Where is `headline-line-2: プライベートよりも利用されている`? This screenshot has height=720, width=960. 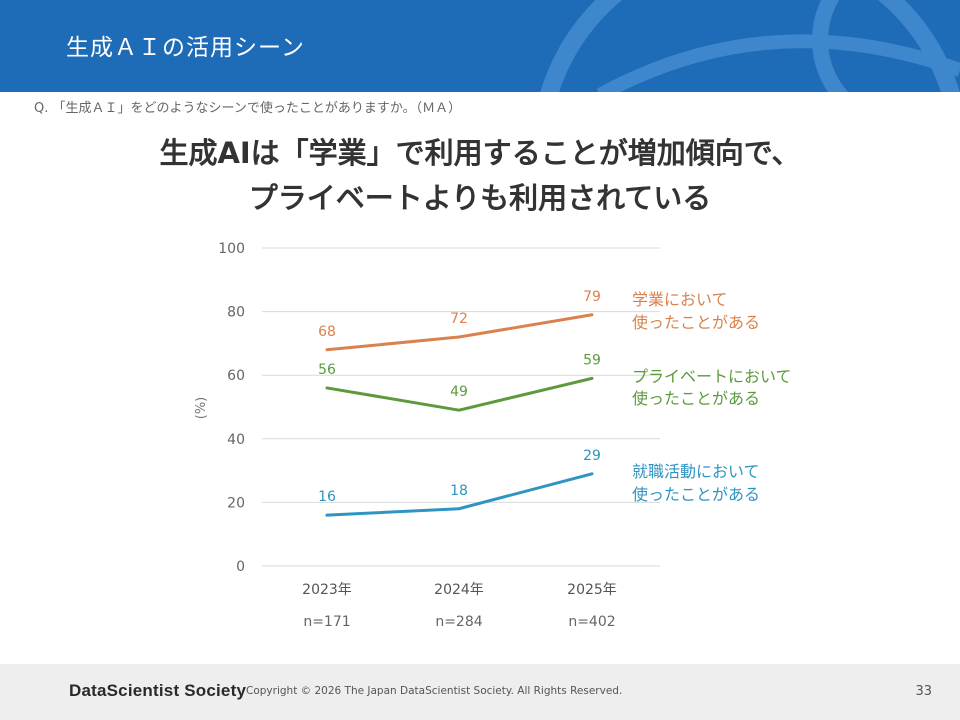 headline-line-2: プライベートよりも利用されている is located at coordinates (480, 198).